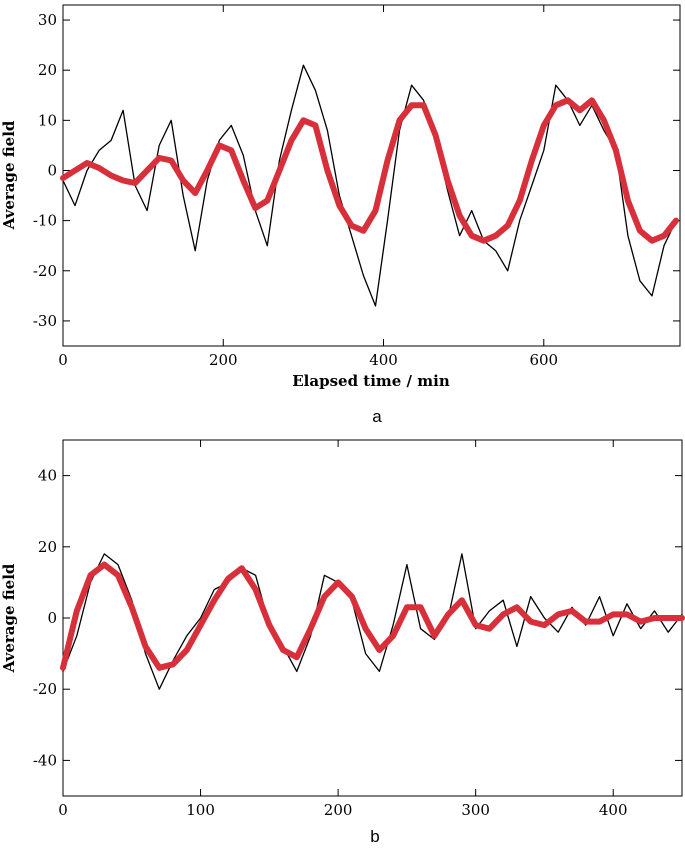  Describe the element at coordinates (45, 760) in the screenshot. I see `panel-b-ytick-label: -40` at that location.